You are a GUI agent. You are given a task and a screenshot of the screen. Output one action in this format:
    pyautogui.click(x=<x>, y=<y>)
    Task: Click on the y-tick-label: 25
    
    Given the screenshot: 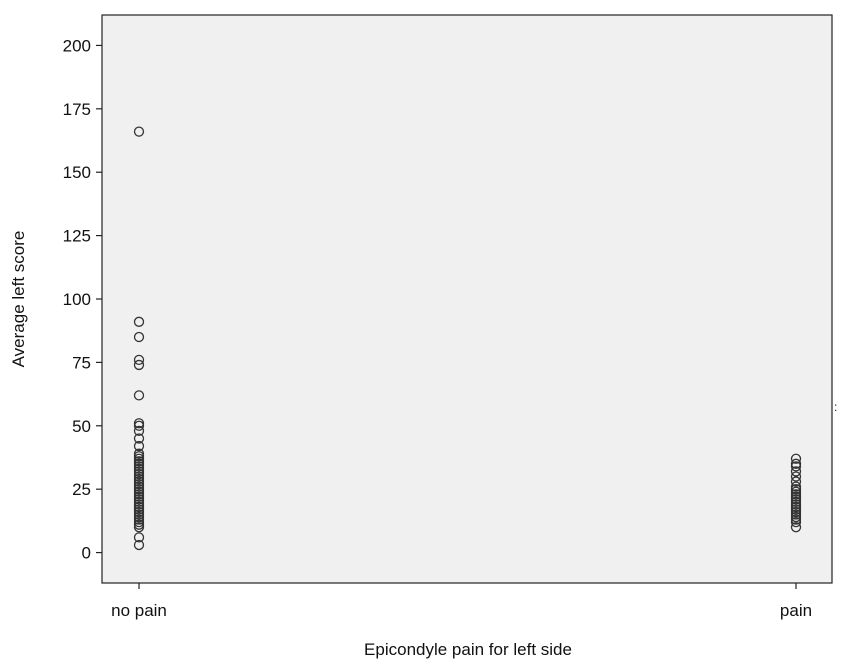 What is the action you would take?
    pyautogui.click(x=81, y=489)
    